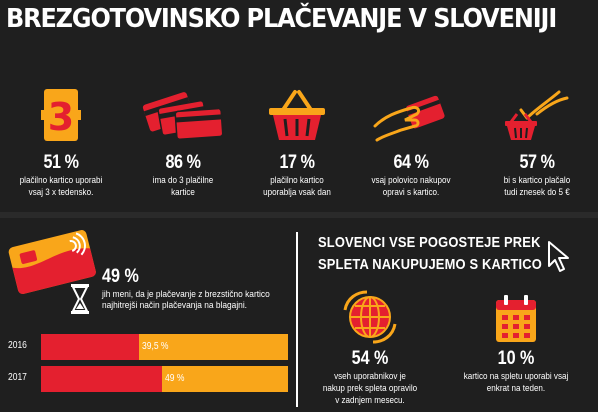 The image size is (598, 412). What do you see at coordinates (516, 316) in the screenshot?
I see `calendar-icon` at bounding box center [516, 316].